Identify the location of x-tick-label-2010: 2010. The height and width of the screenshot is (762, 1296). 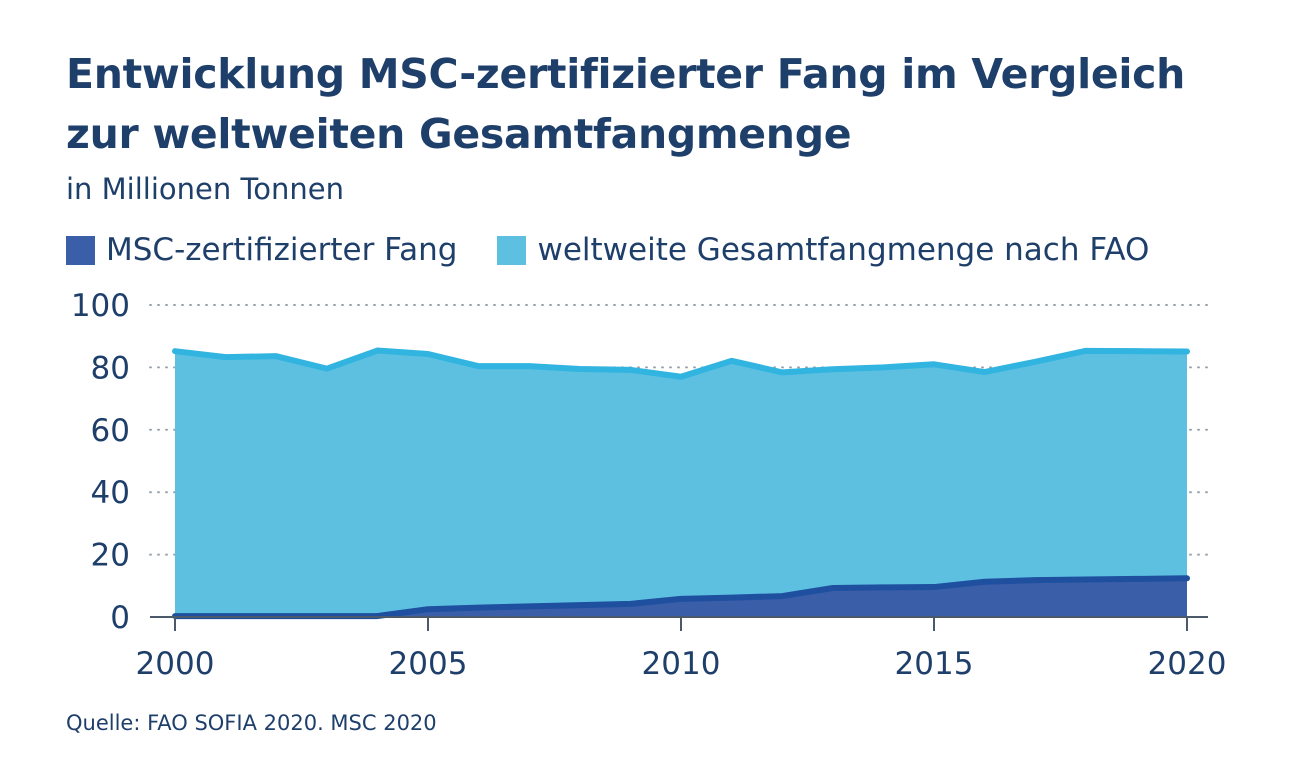
(681, 664).